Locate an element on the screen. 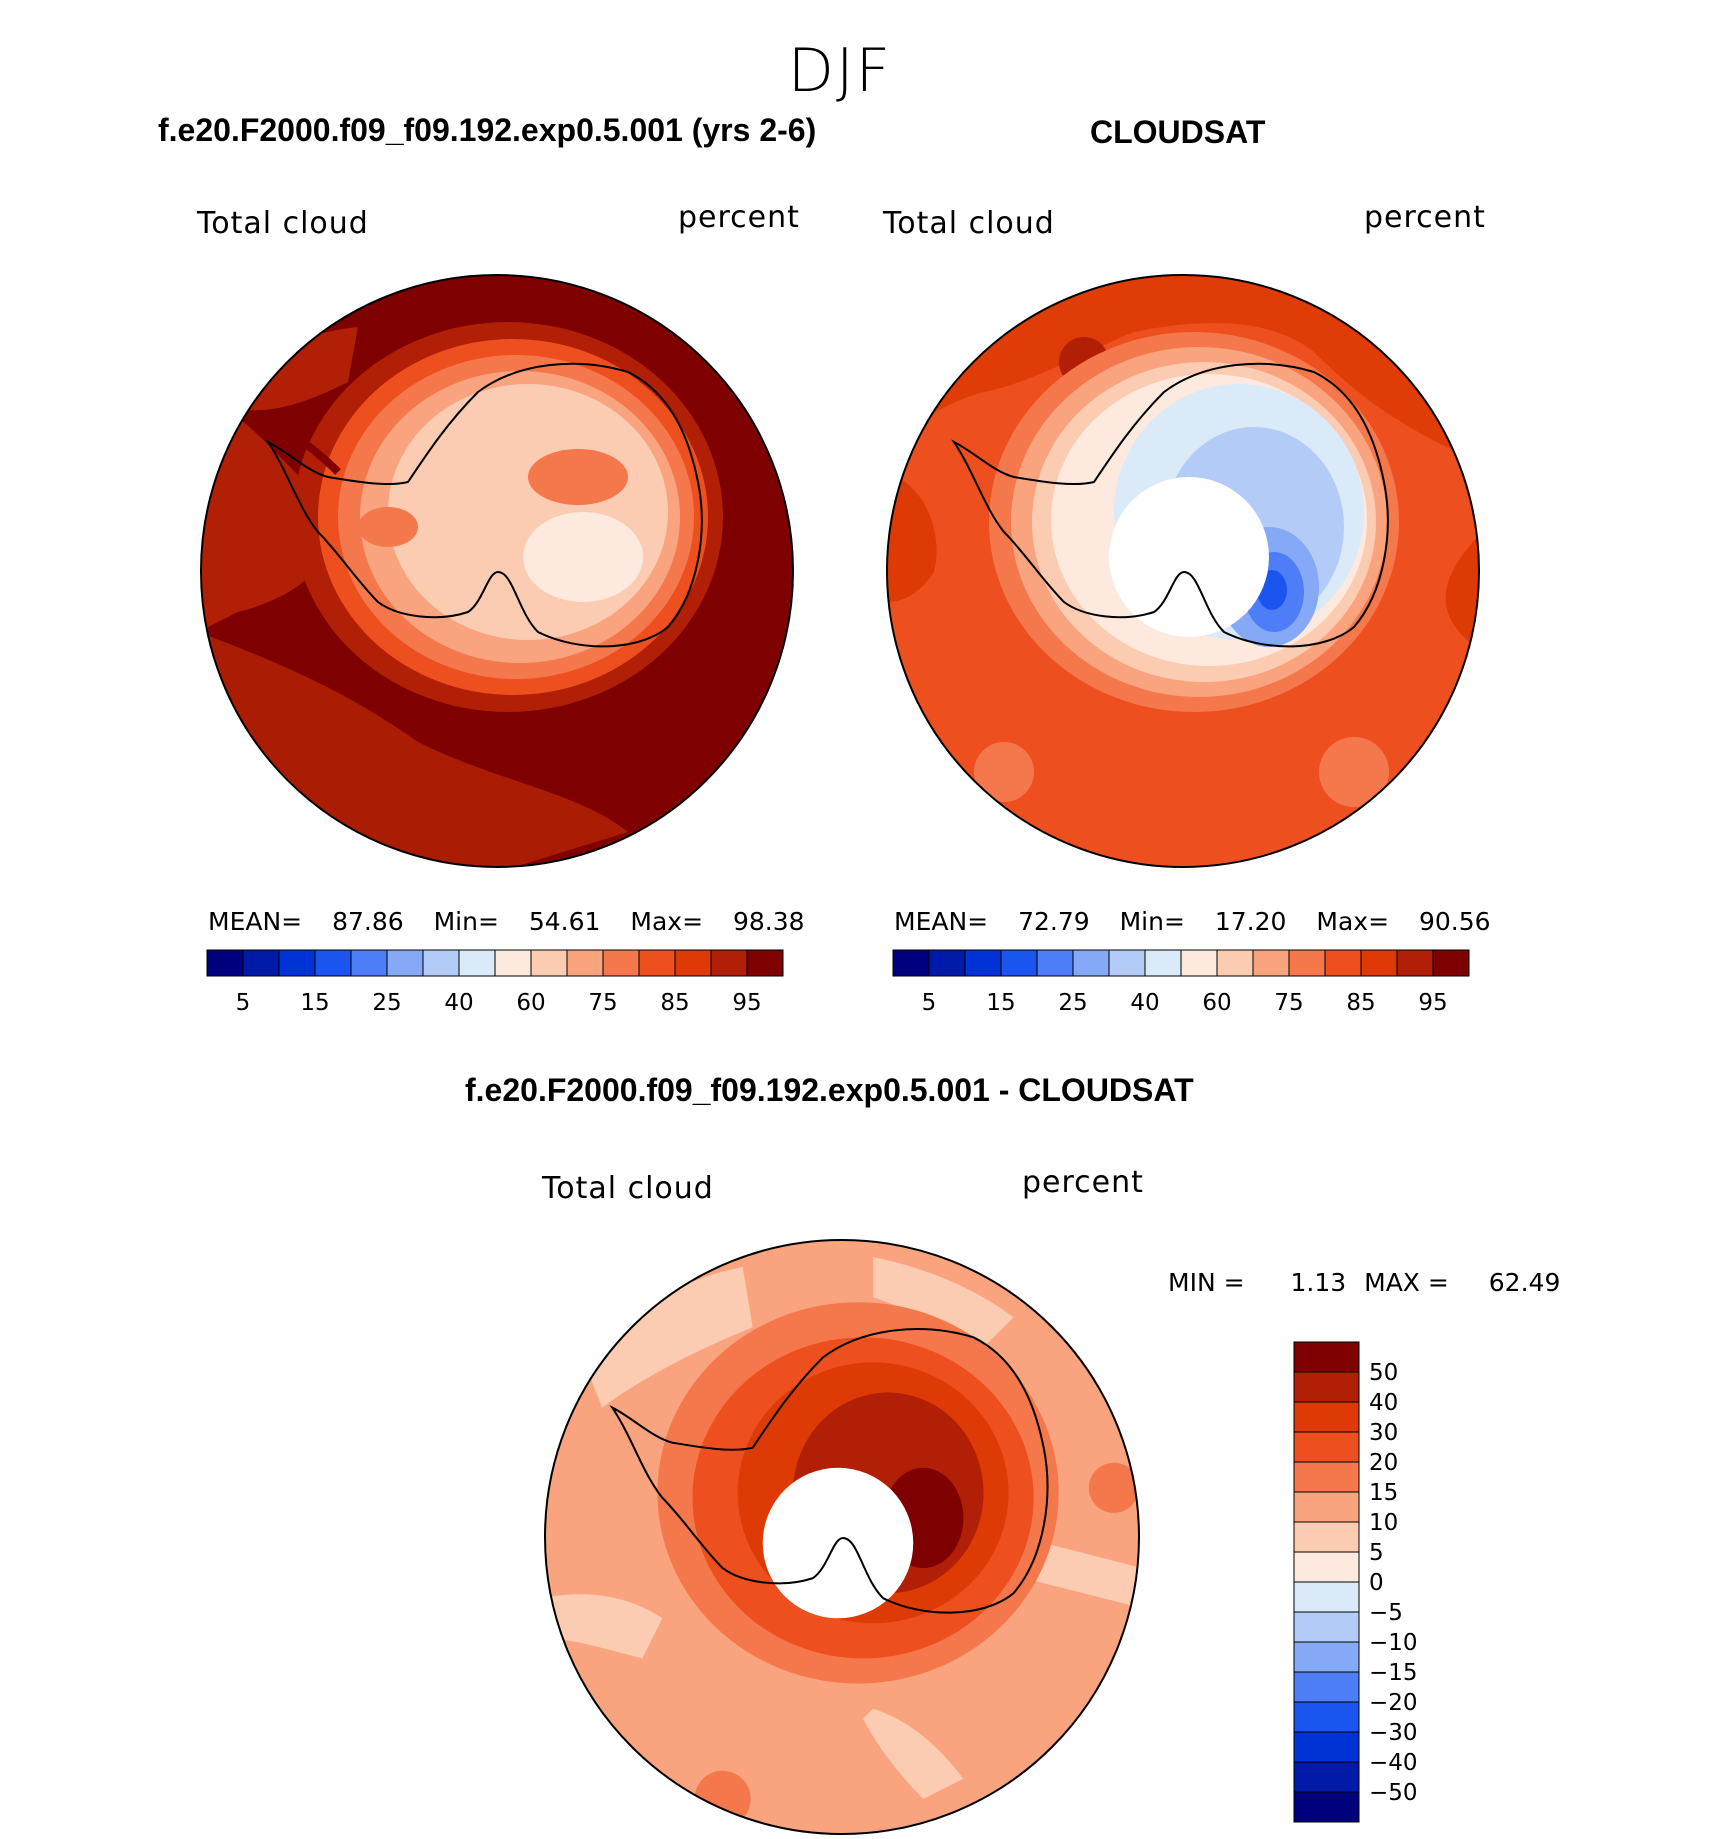 The image size is (1710, 1839). panel-2-stats: MEAN= 72.79 Min= 17.20 Max= 90.56 is located at coordinates (1192, 921).